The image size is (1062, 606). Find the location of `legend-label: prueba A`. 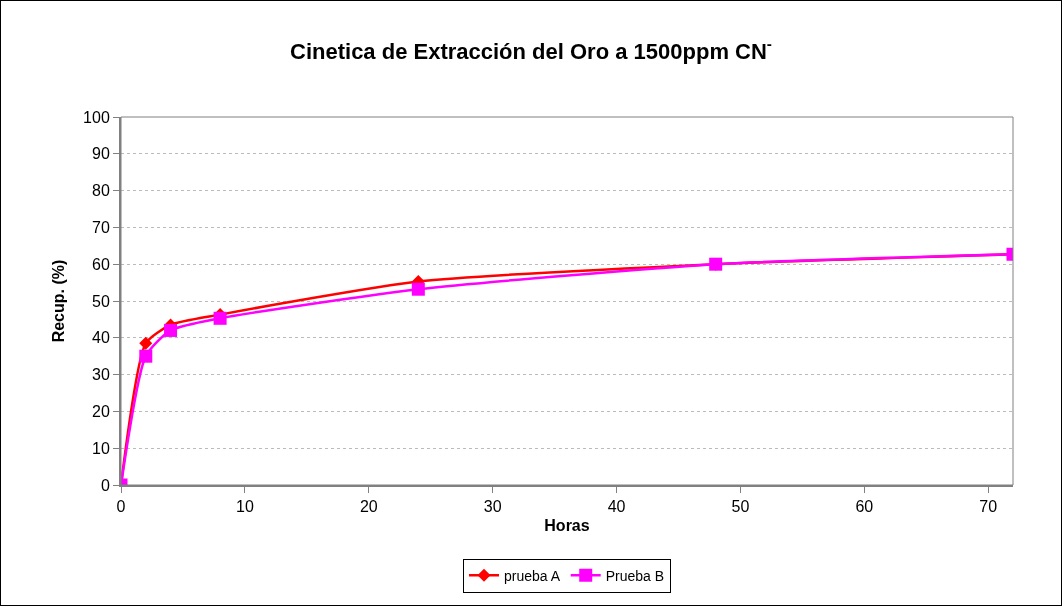

legend-label: prueba A is located at coordinates (532, 575).